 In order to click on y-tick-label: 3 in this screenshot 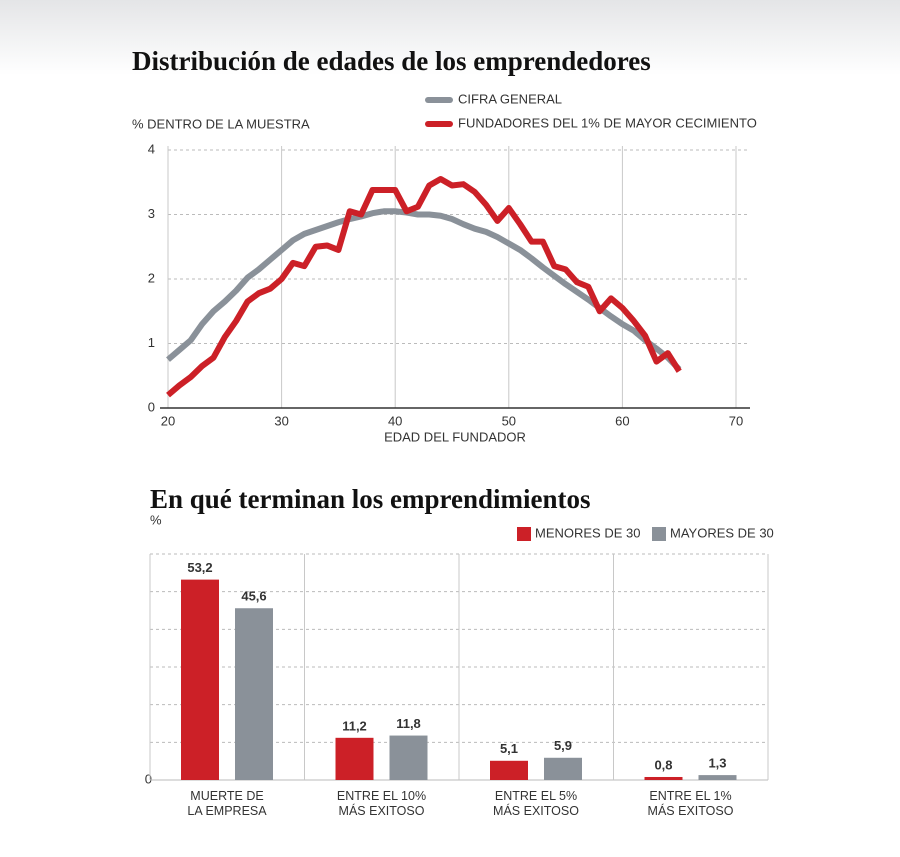, I will do `click(151, 213)`.